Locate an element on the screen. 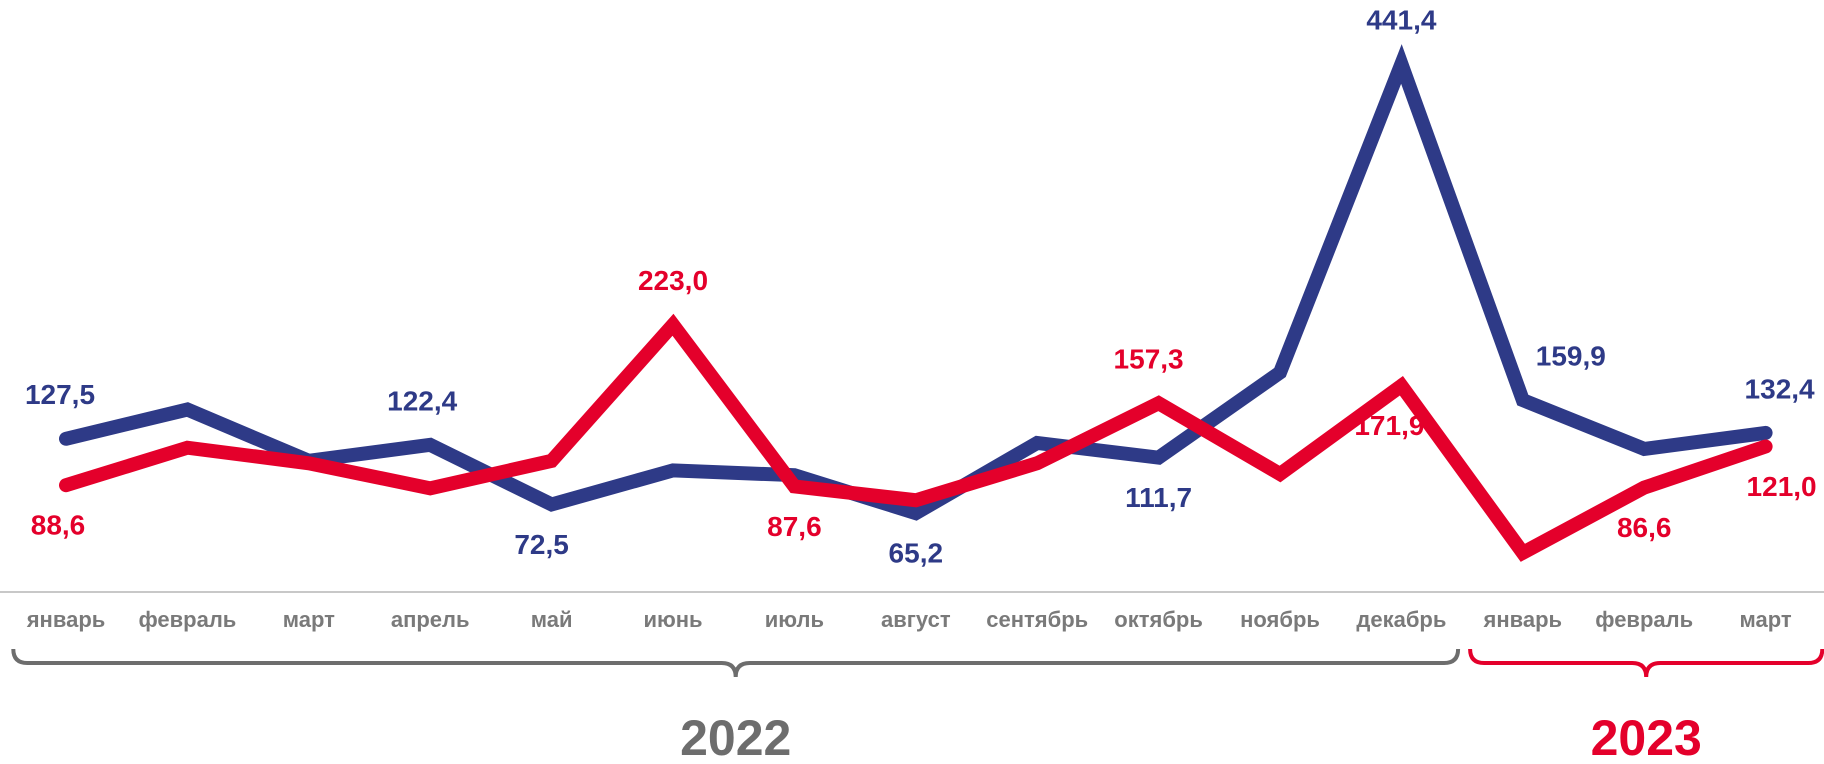 The width and height of the screenshot is (1824, 764). data-label: 88,6 is located at coordinates (58, 525).